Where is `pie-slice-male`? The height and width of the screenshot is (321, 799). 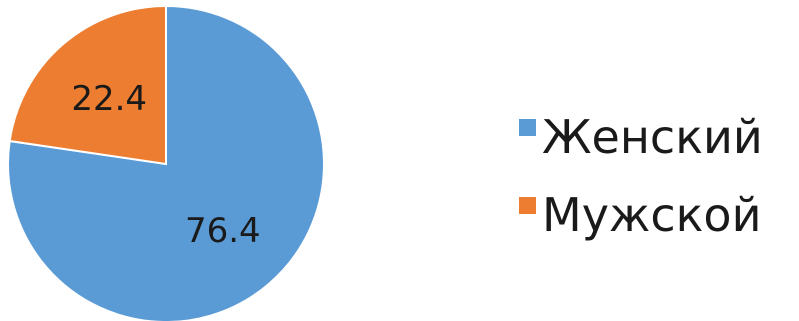 pie-slice-male is located at coordinates (87, 85).